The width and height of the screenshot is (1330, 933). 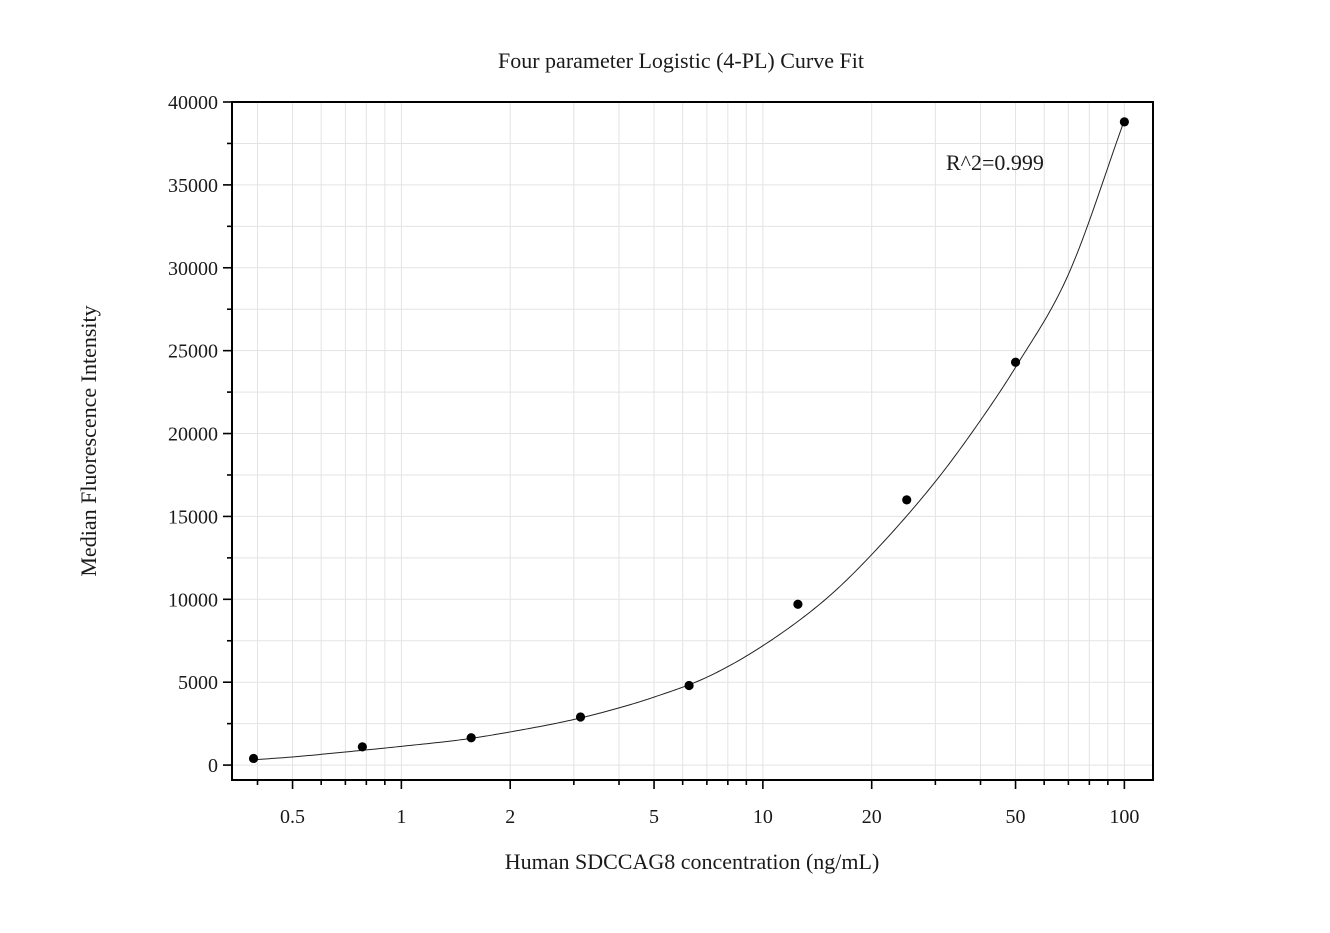 I want to click on x-axis-label: Human SDCCAG8 concentration (ng/mL), so click(x=692, y=861).